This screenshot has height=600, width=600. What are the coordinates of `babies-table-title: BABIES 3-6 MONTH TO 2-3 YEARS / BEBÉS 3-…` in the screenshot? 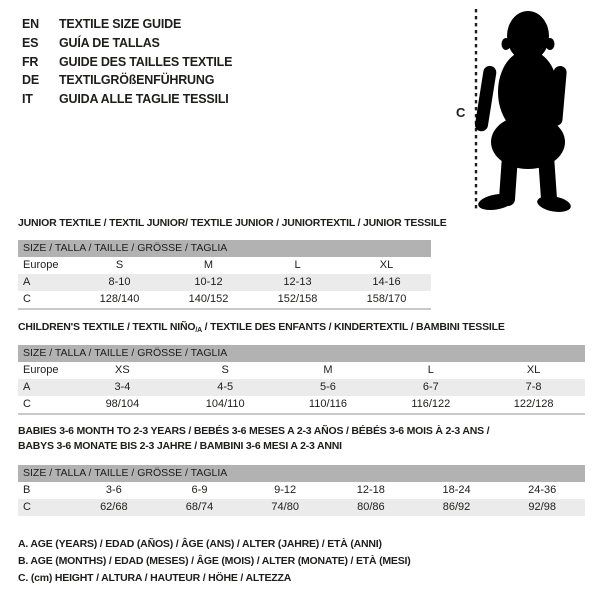 It's located at (303, 438).